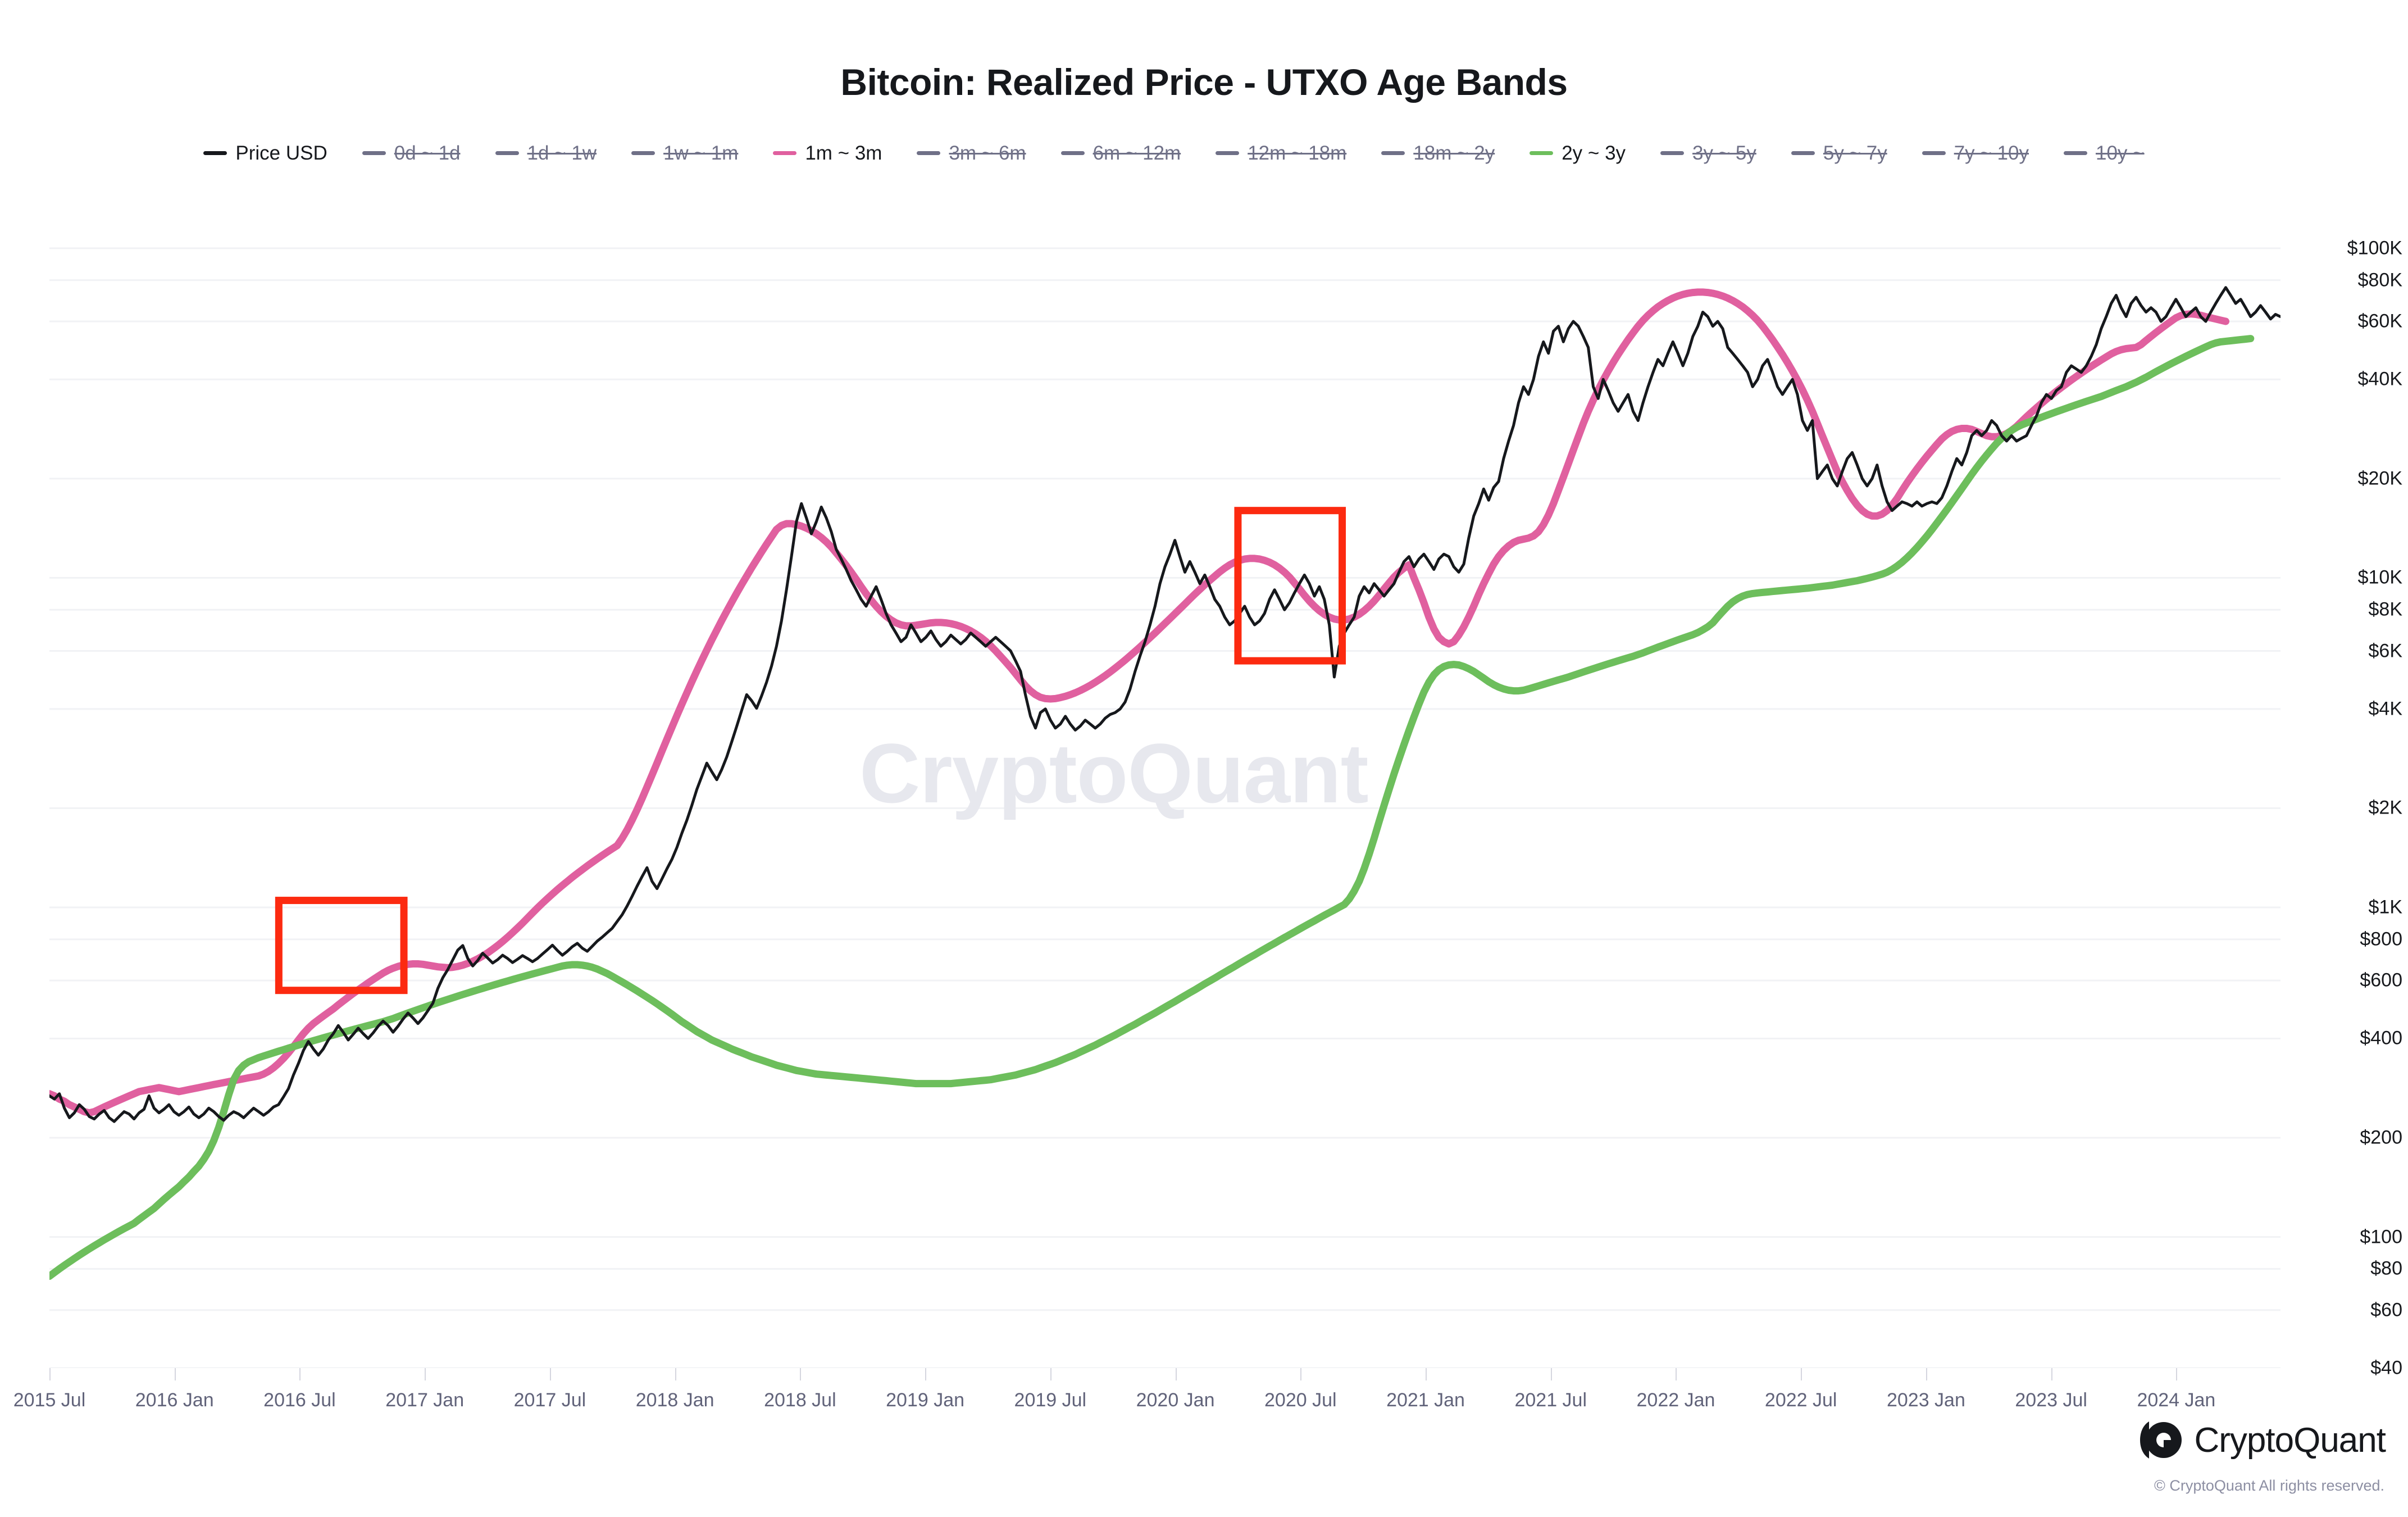 This screenshot has height=1517, width=2408. I want to click on y-axis-tick-label: $2K, so click(2385, 808).